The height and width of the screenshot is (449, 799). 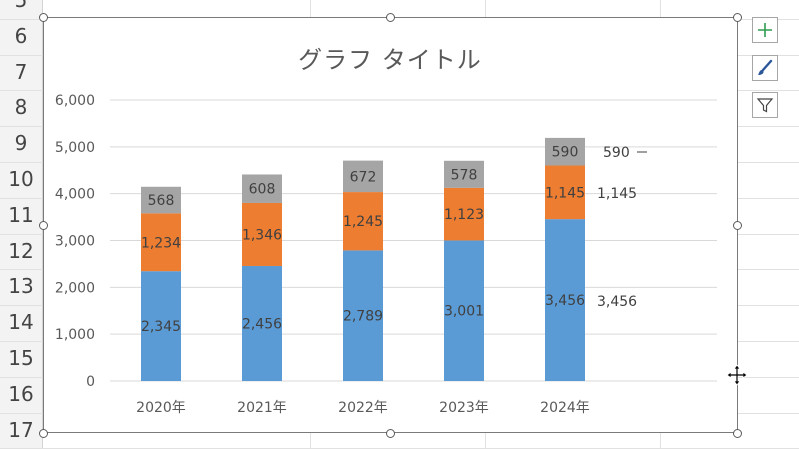 I want to click on data-label: 2,456, so click(x=262, y=324).